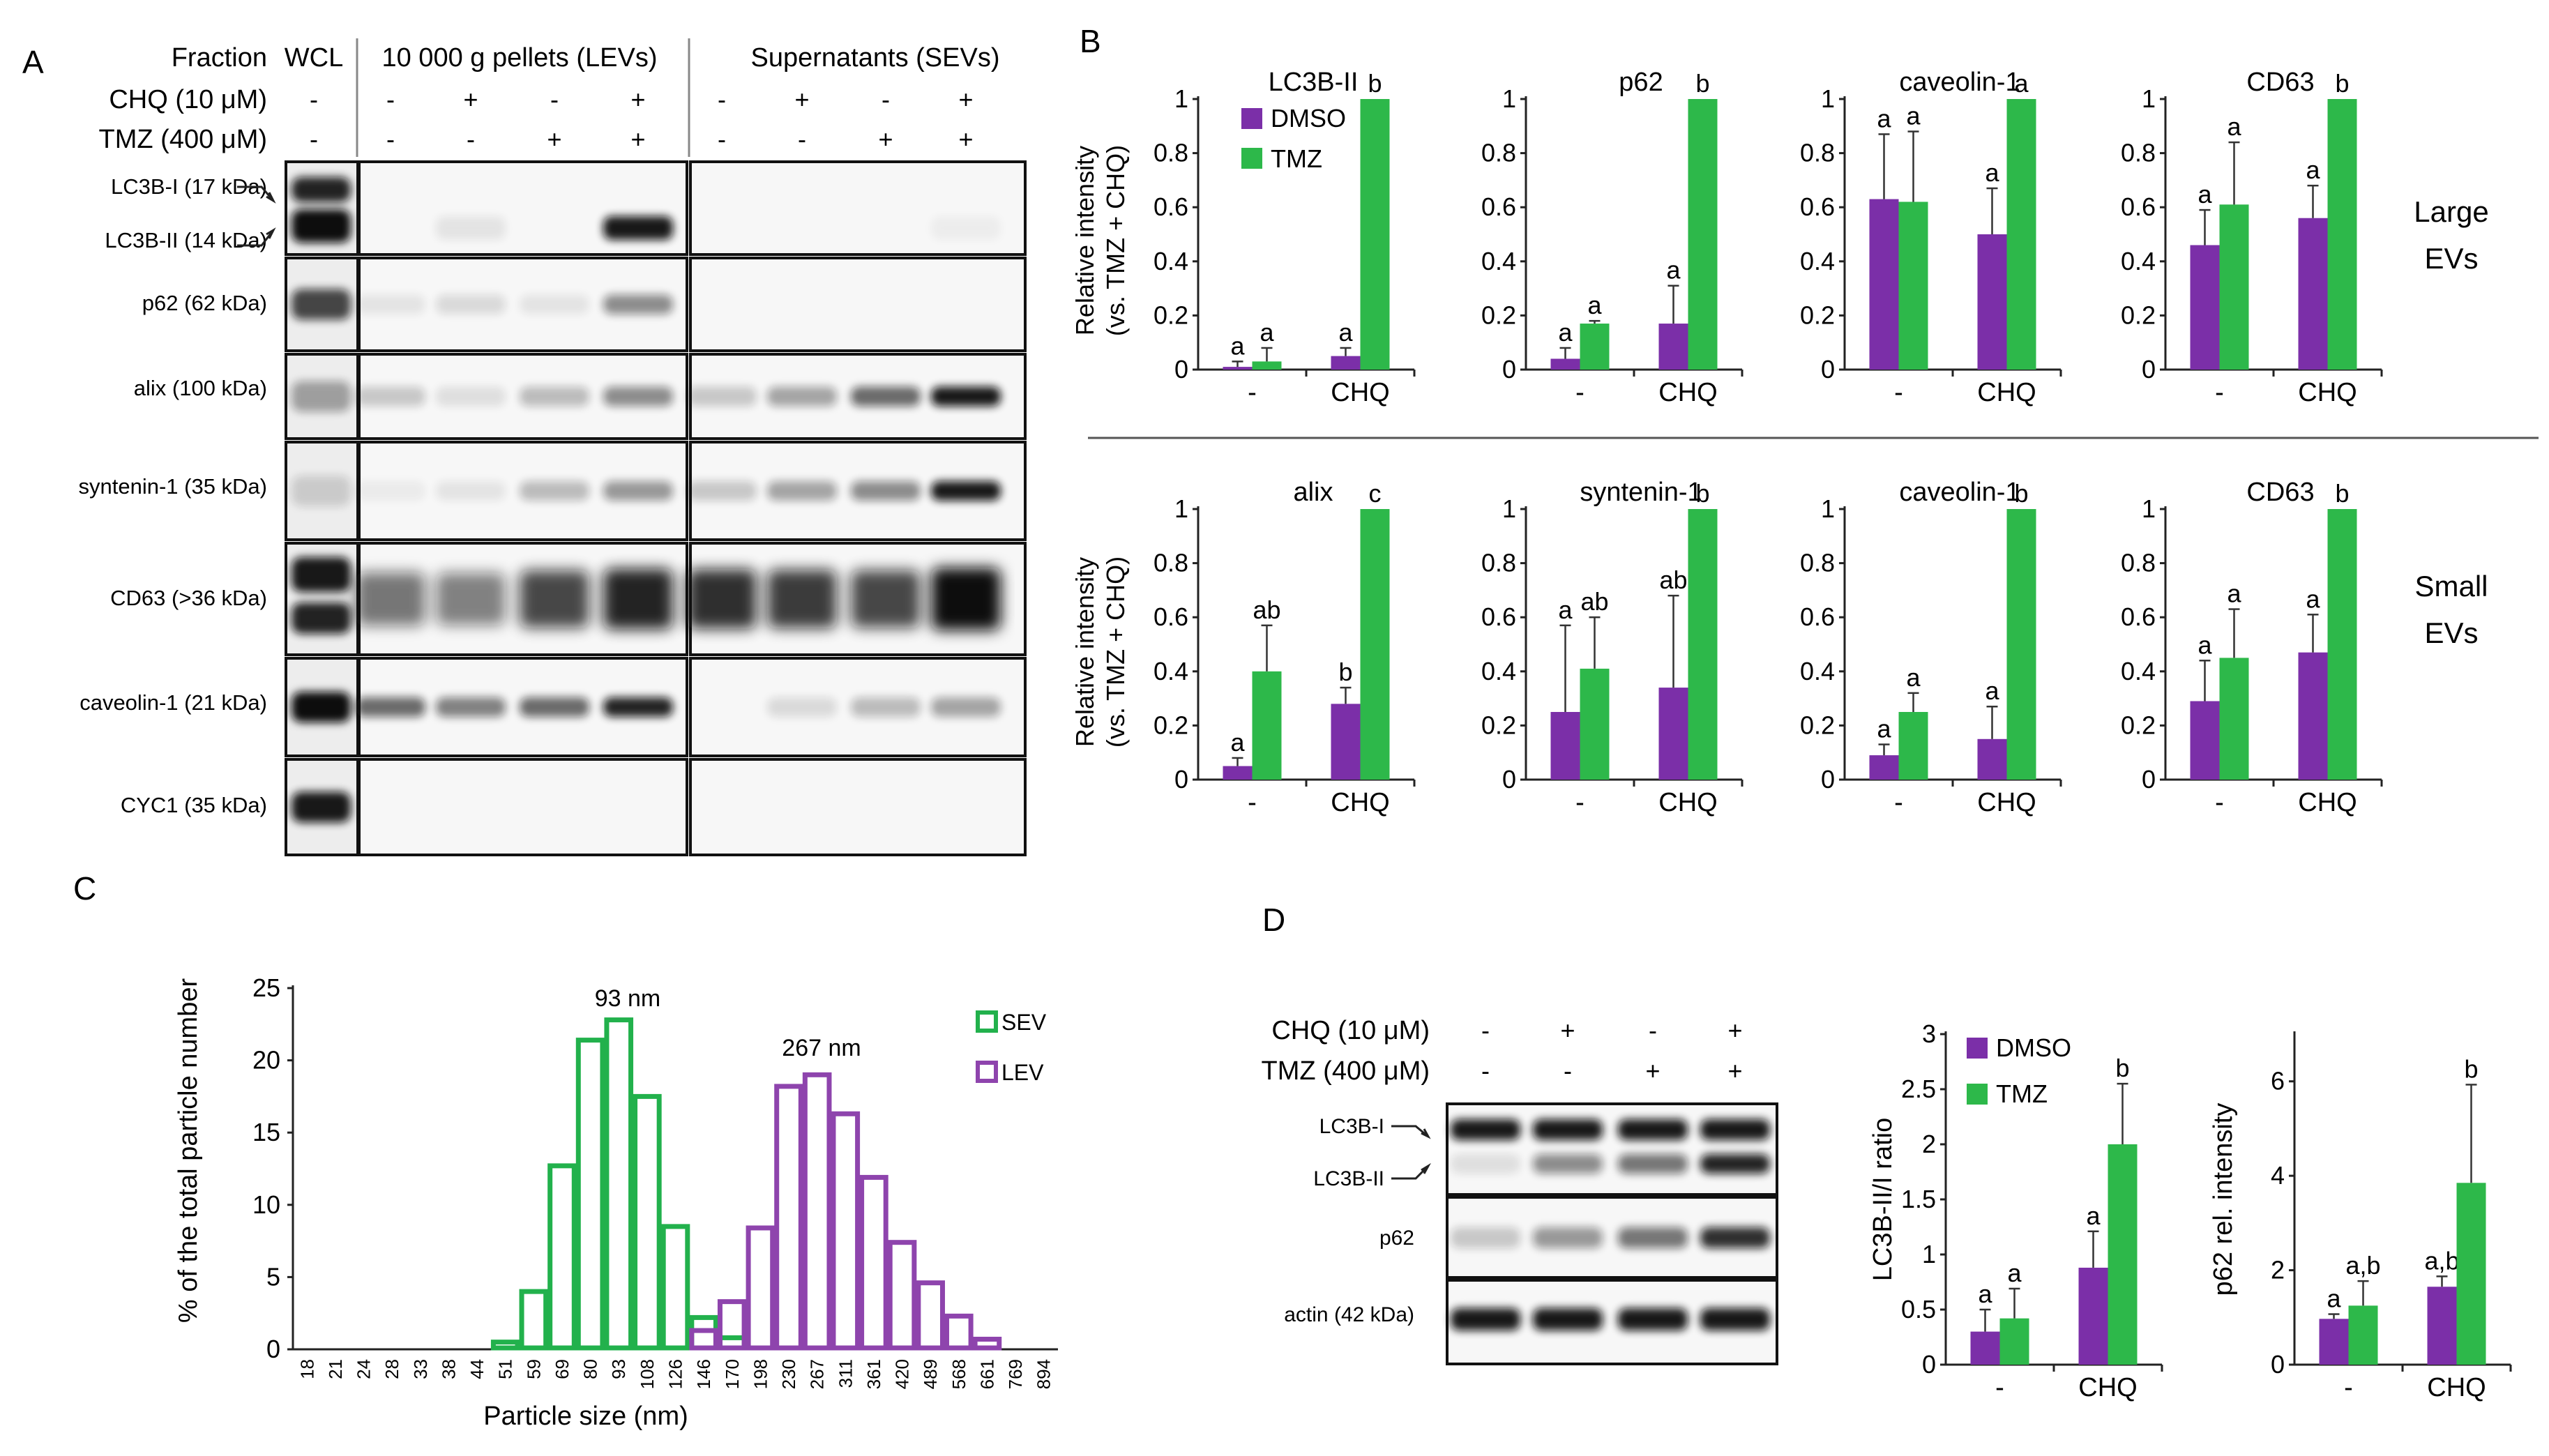  Describe the element at coordinates (885, 139) in the screenshot. I see `tmz-sign: +` at that location.